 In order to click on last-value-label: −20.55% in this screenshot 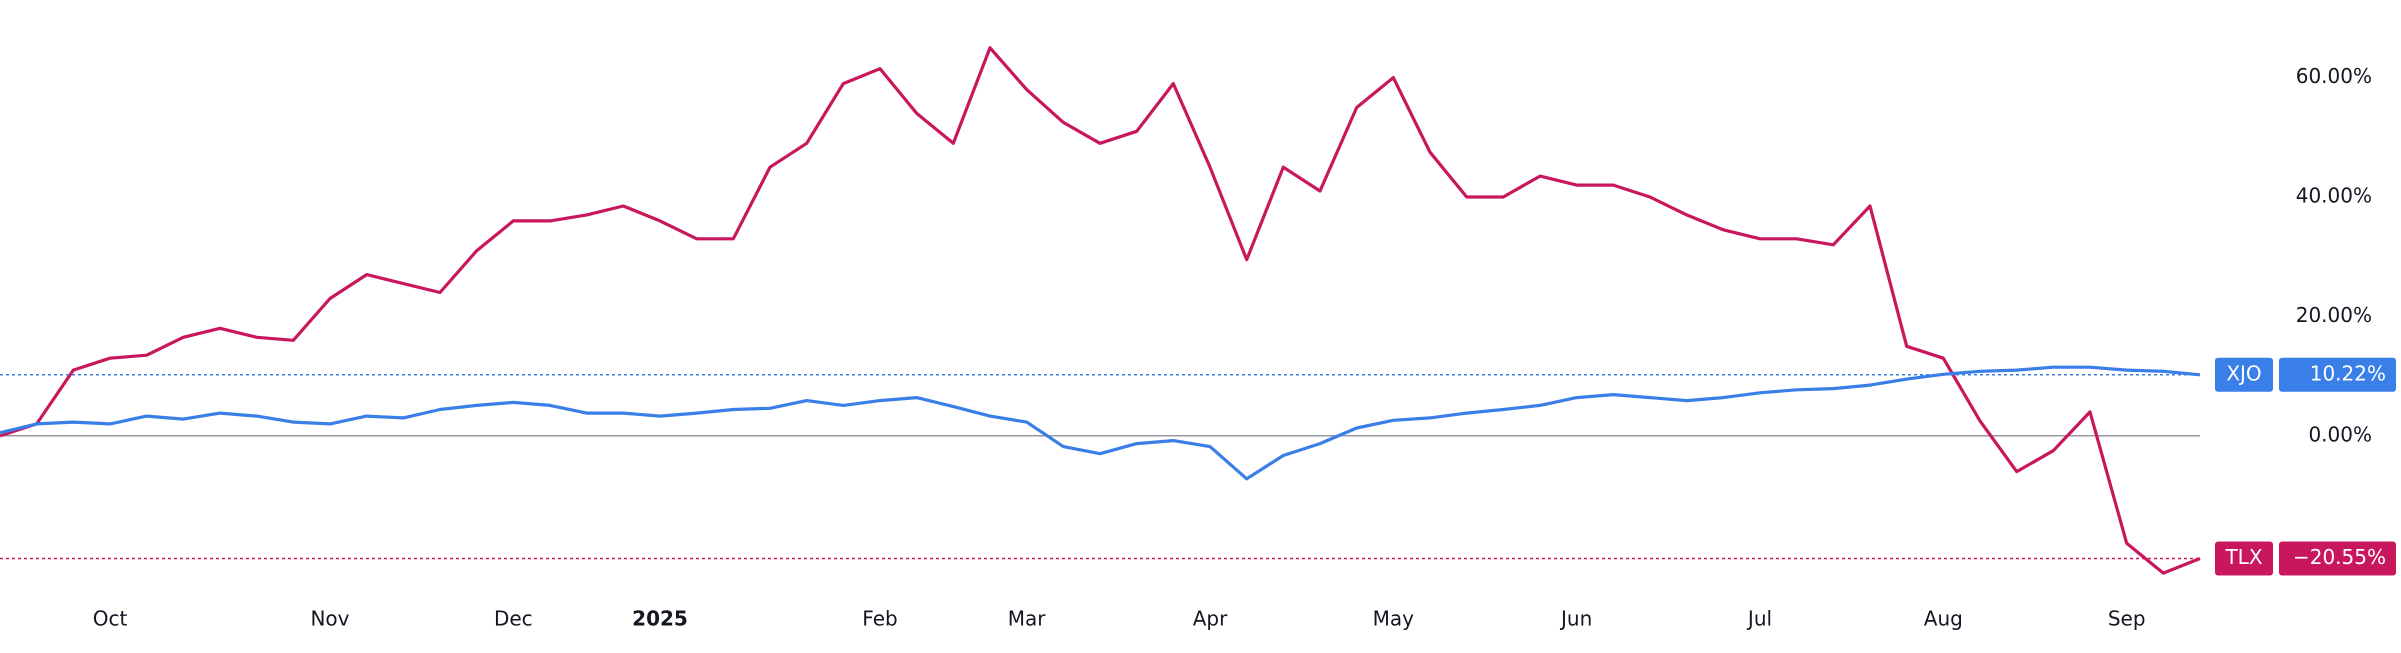, I will do `click(2339, 557)`.